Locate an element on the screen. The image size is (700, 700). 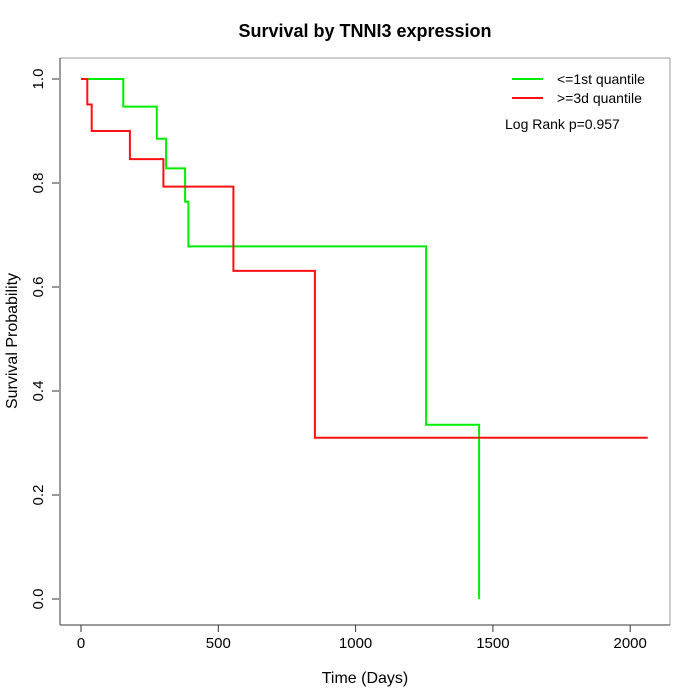
x-axis-label: Time (Days) is located at coordinates (365, 678).